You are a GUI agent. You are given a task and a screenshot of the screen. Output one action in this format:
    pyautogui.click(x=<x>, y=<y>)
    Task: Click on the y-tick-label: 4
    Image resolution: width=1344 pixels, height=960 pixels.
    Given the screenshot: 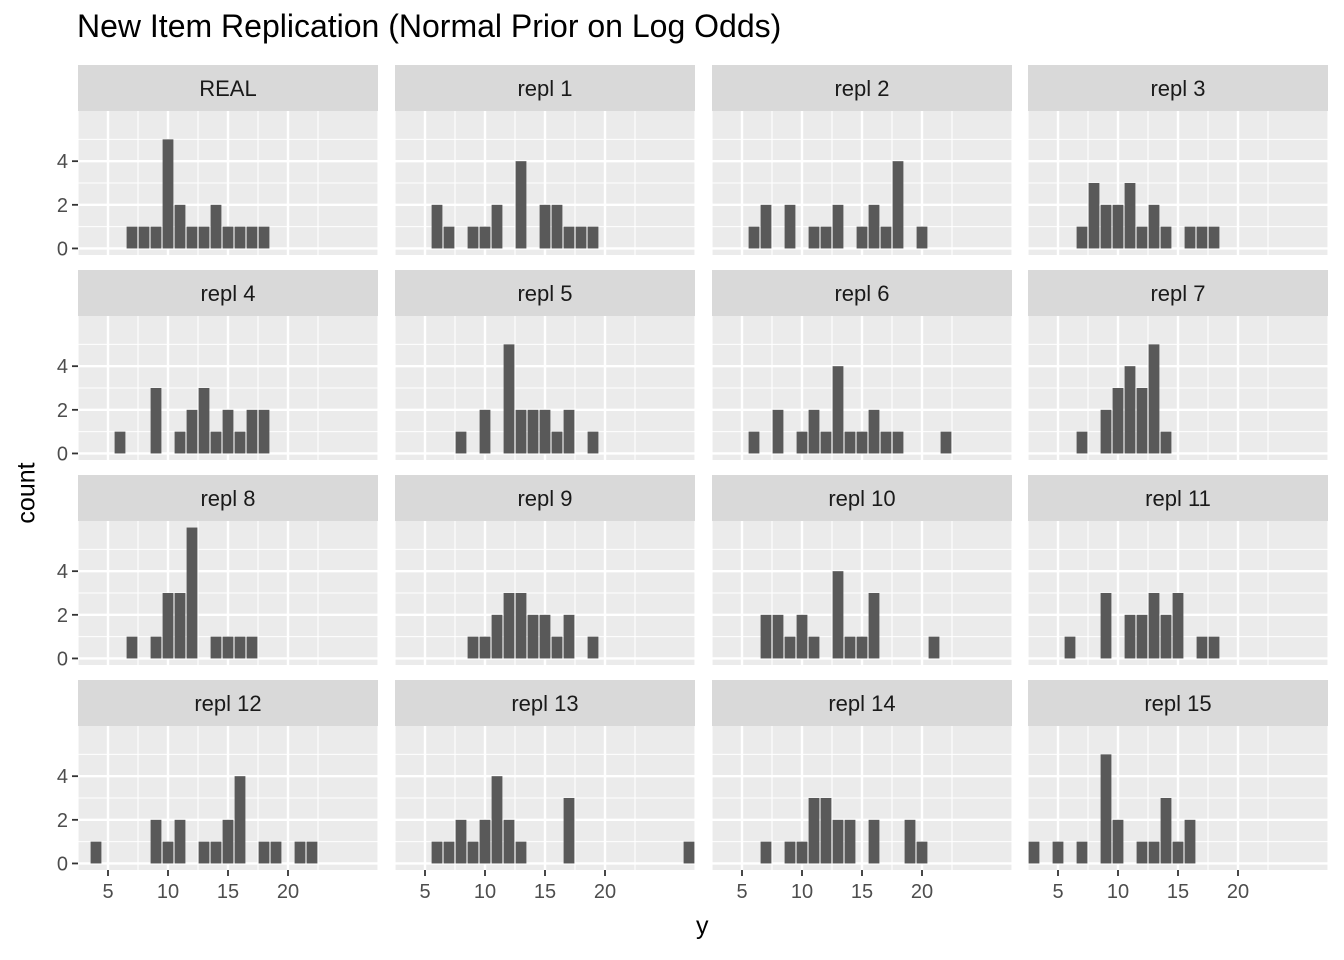 What is the action you would take?
    pyautogui.click(x=62, y=572)
    